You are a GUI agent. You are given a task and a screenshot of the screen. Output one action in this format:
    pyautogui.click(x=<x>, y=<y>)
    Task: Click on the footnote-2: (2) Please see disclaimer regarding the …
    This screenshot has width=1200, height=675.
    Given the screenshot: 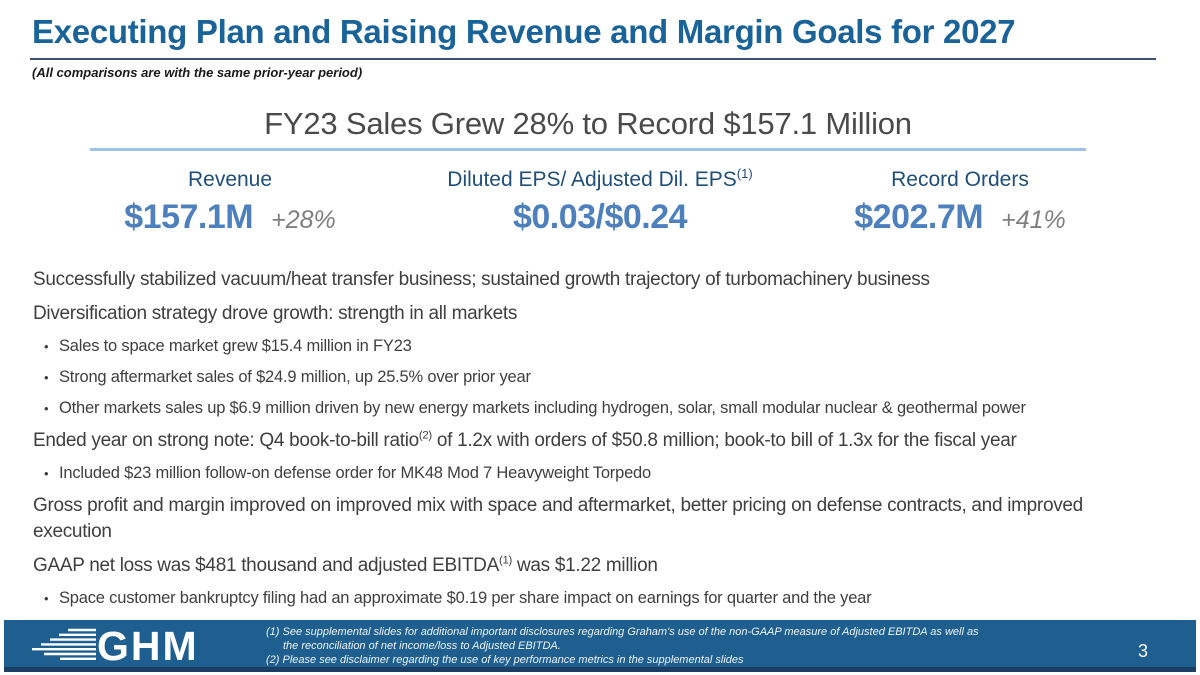 What is the action you would take?
    pyautogui.click(x=505, y=660)
    